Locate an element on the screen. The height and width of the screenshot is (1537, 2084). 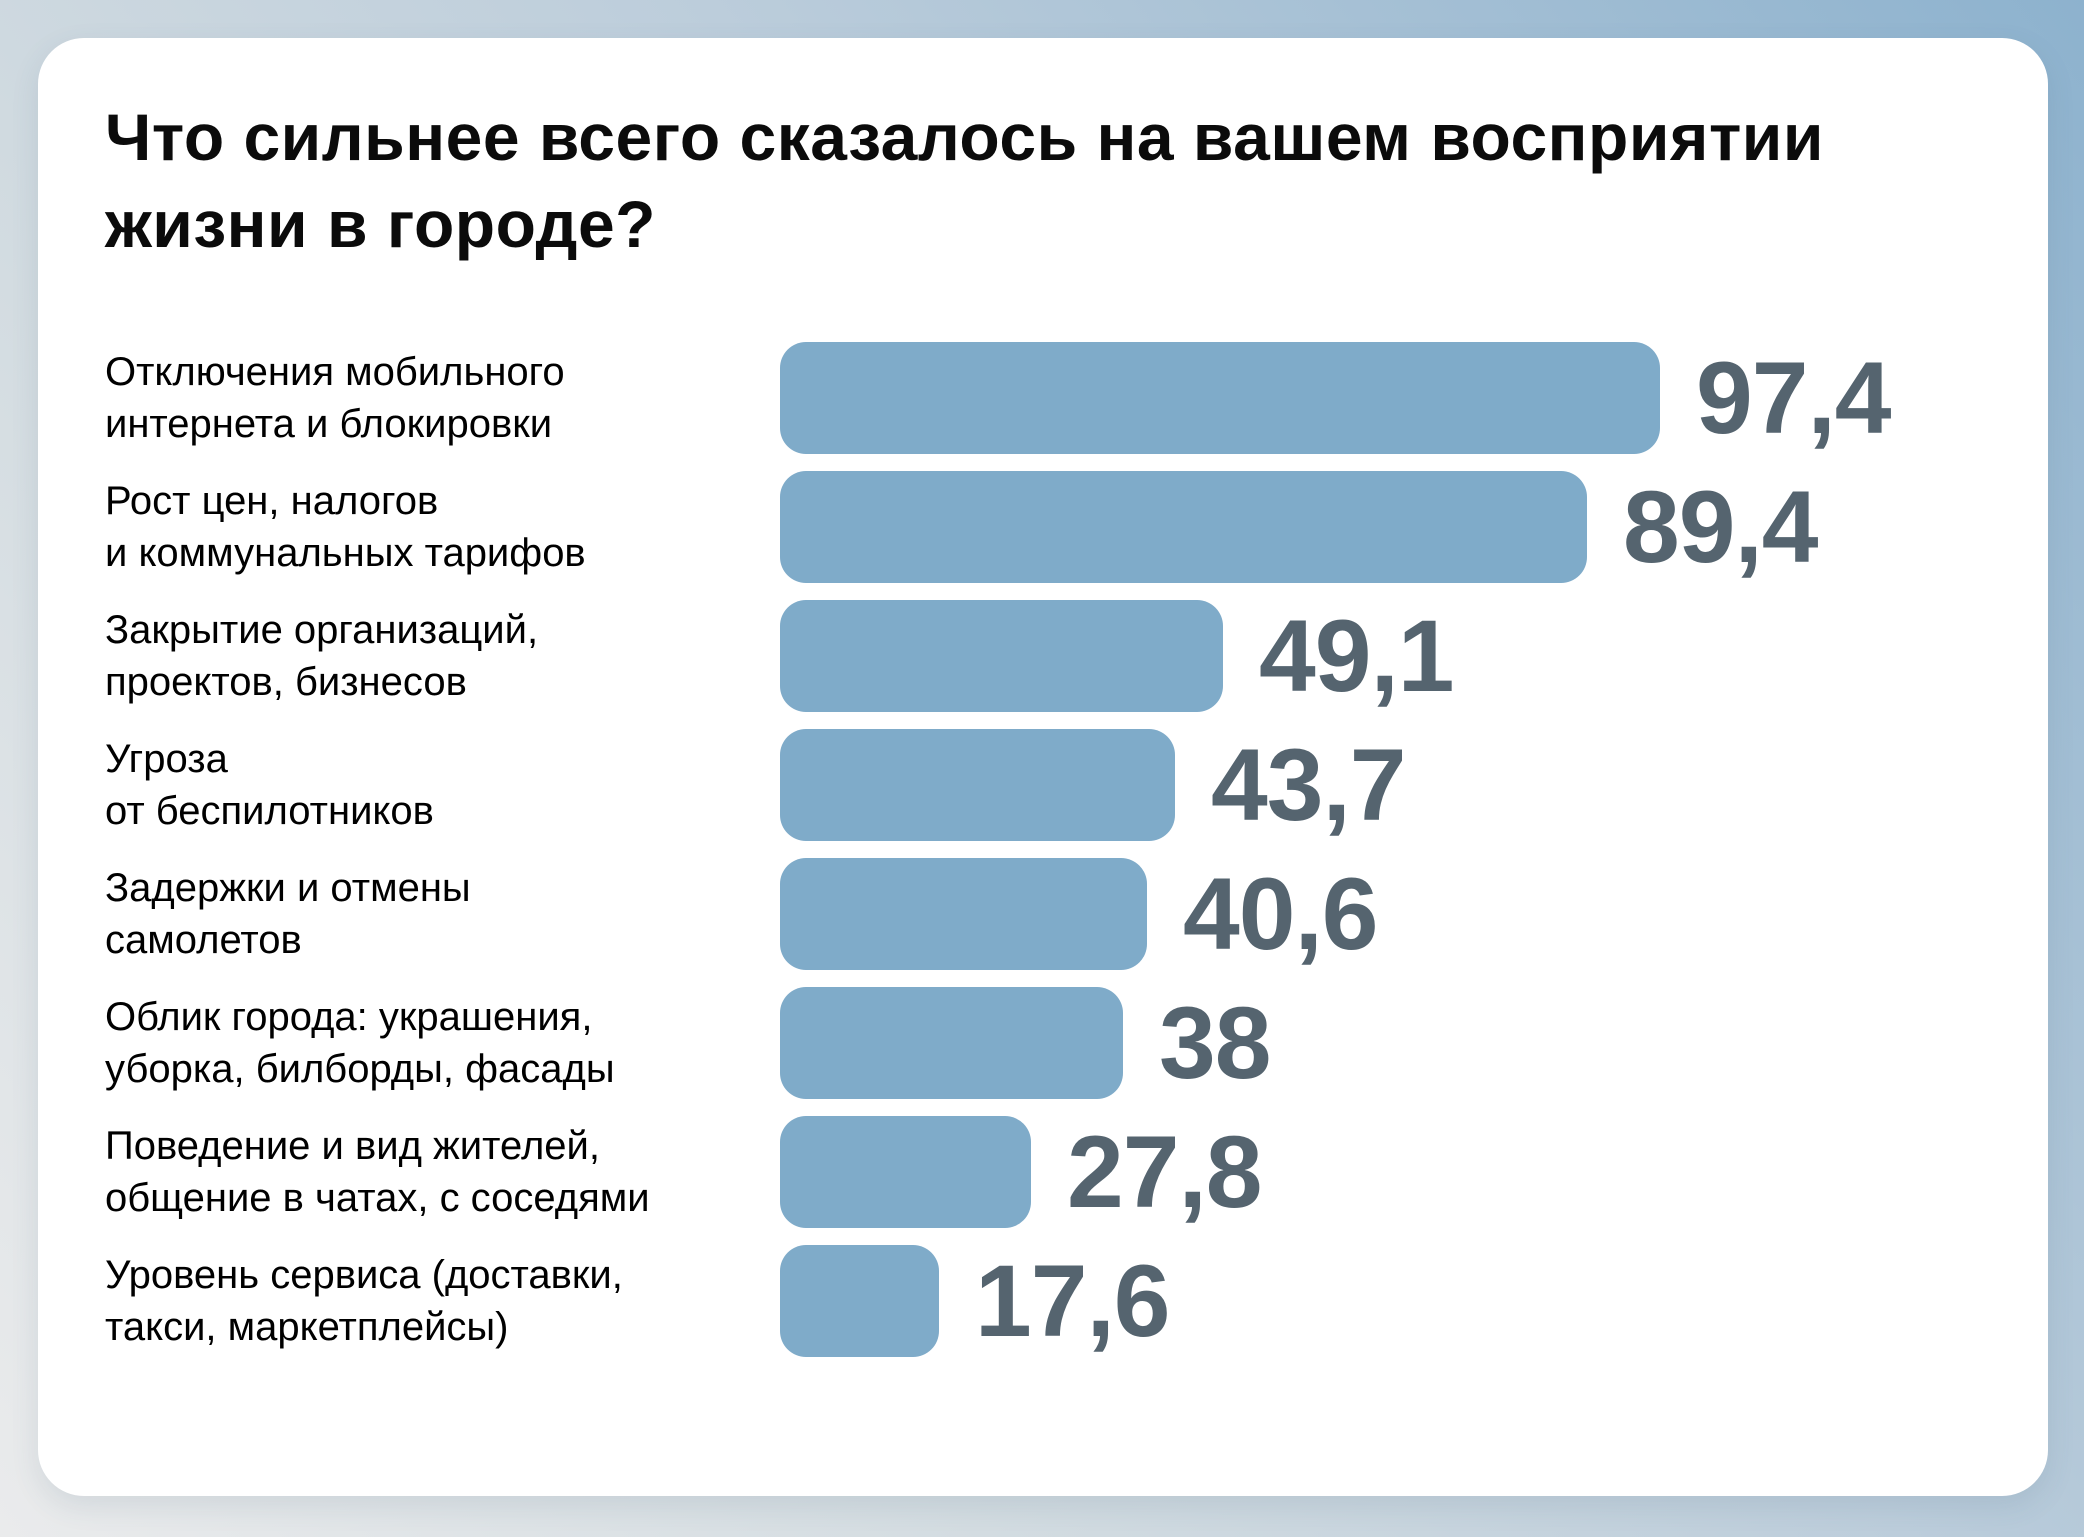
value-label: 38 is located at coordinates (1215, 1043).